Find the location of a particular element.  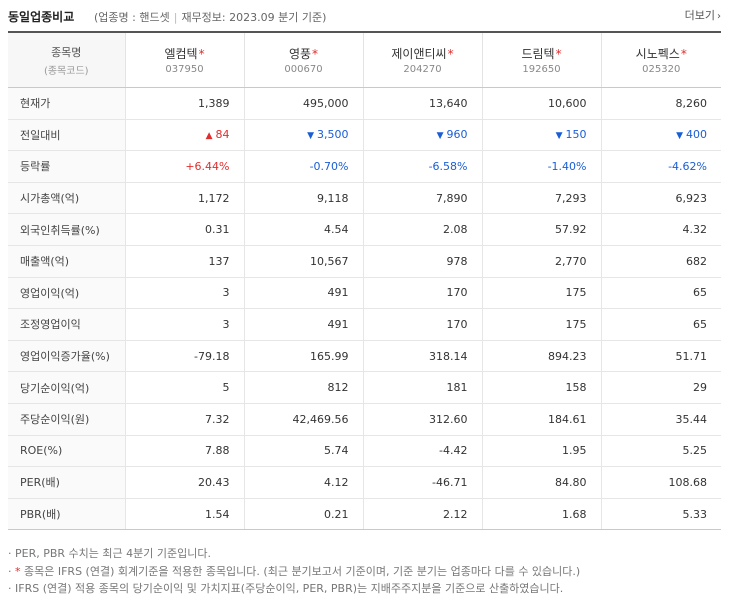

table-cell: 175 is located at coordinates (541, 324).